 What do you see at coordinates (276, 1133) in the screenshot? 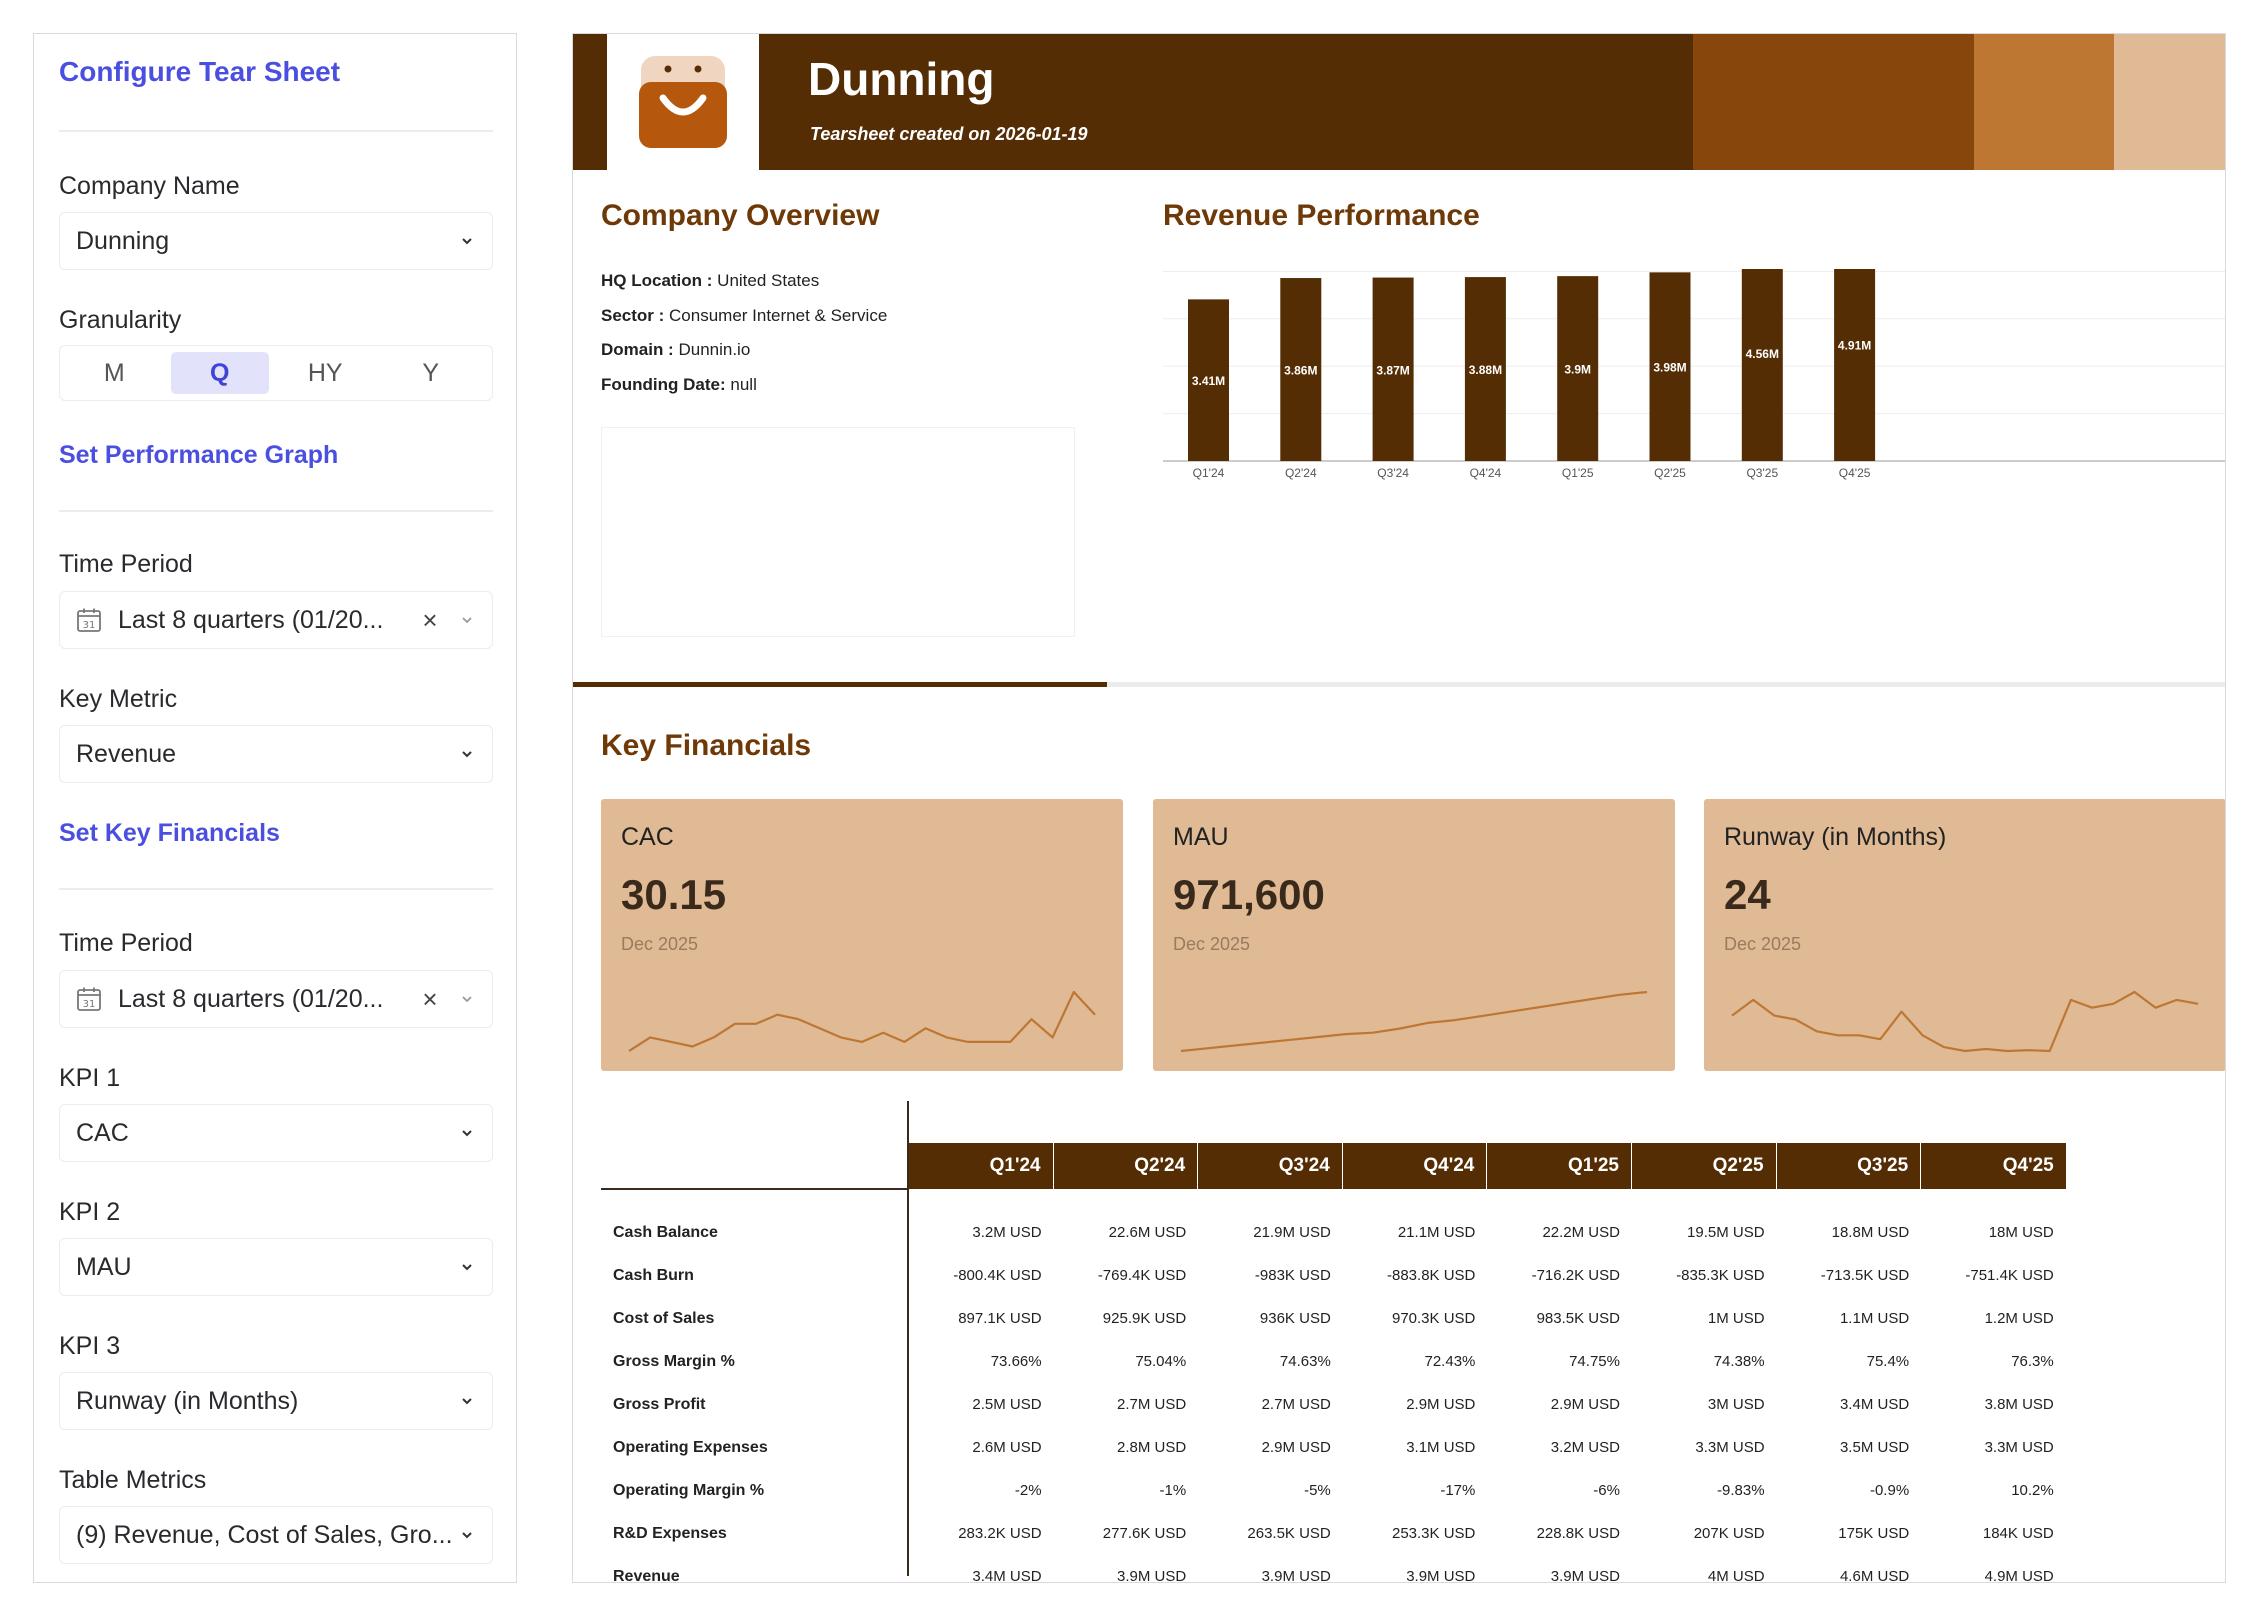
I see `kpi1-select: CAC` at bounding box center [276, 1133].